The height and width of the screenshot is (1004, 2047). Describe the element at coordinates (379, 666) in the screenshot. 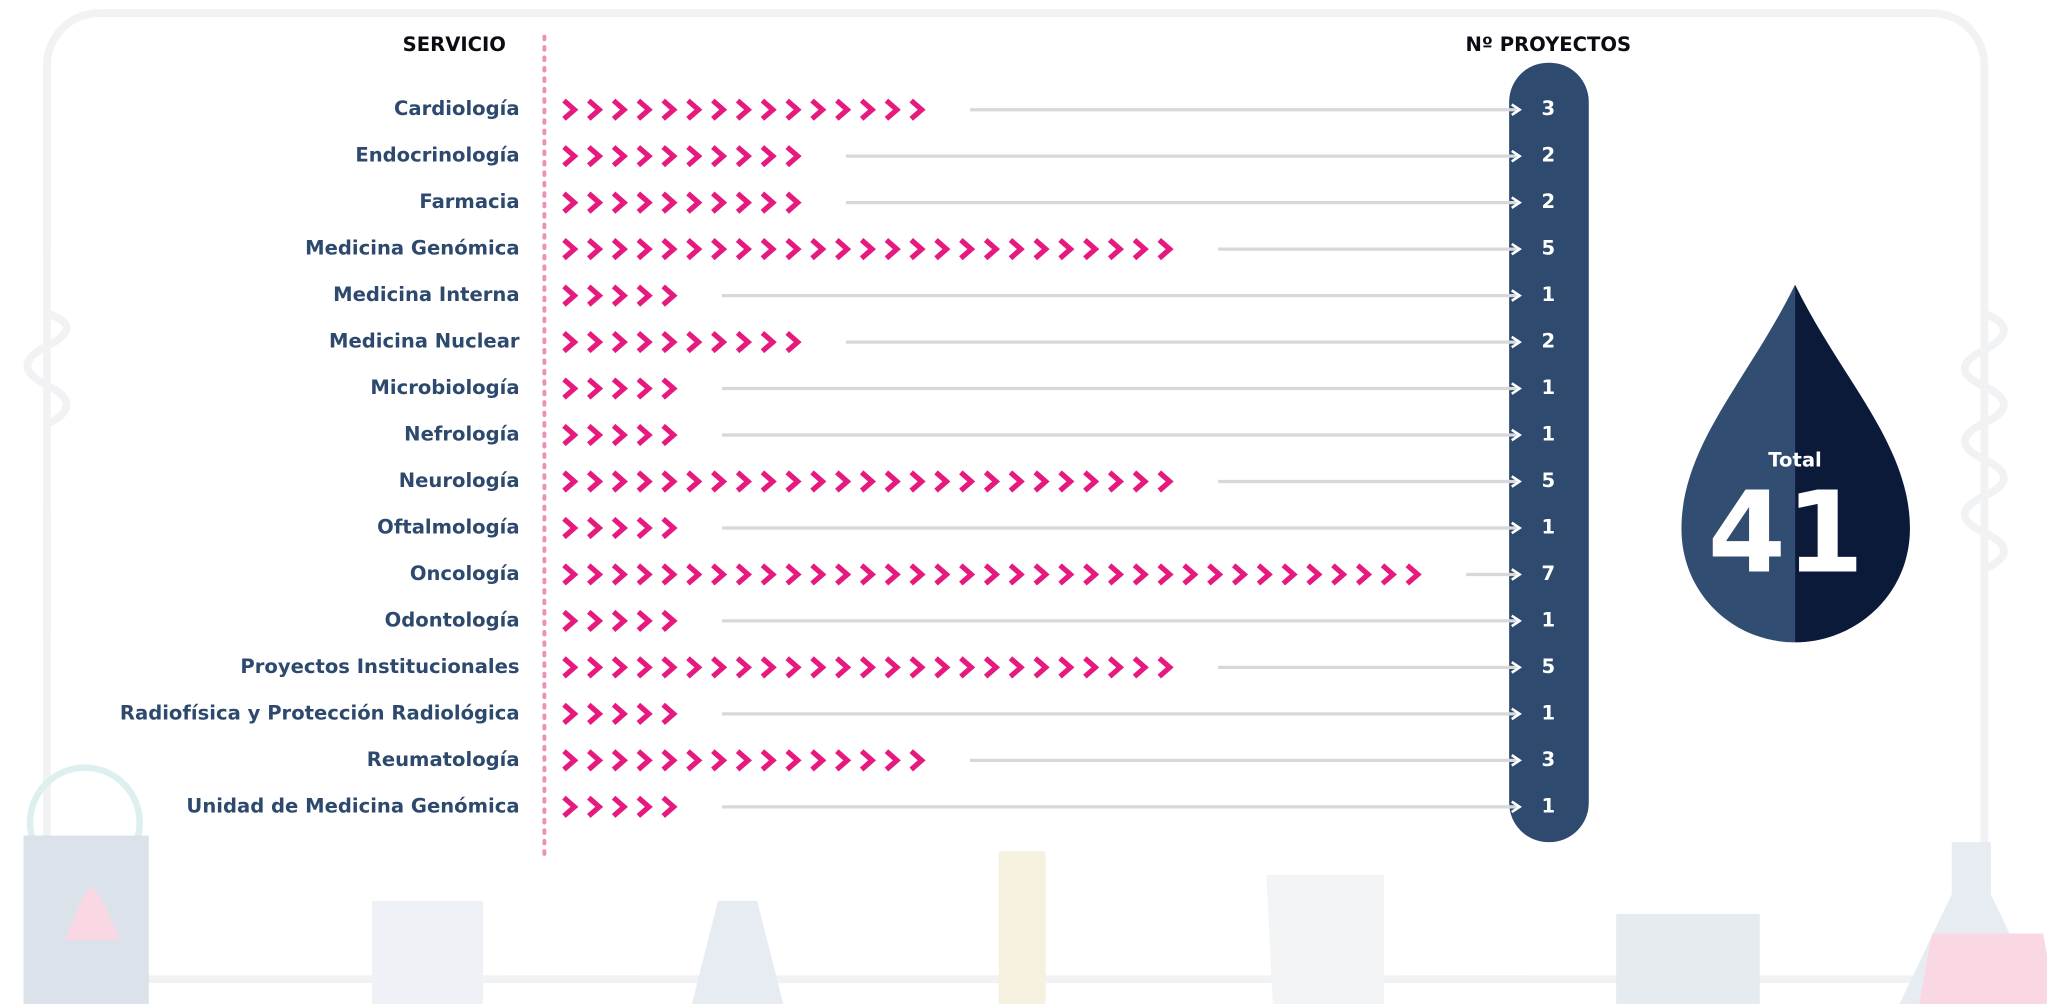

I see `category-label: Proyectos Institucionales` at that location.